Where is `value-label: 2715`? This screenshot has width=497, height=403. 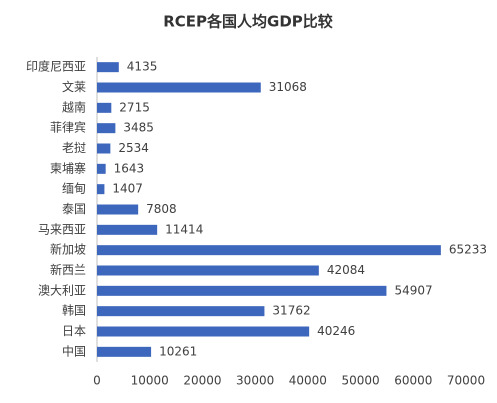
value-label: 2715 is located at coordinates (134, 107).